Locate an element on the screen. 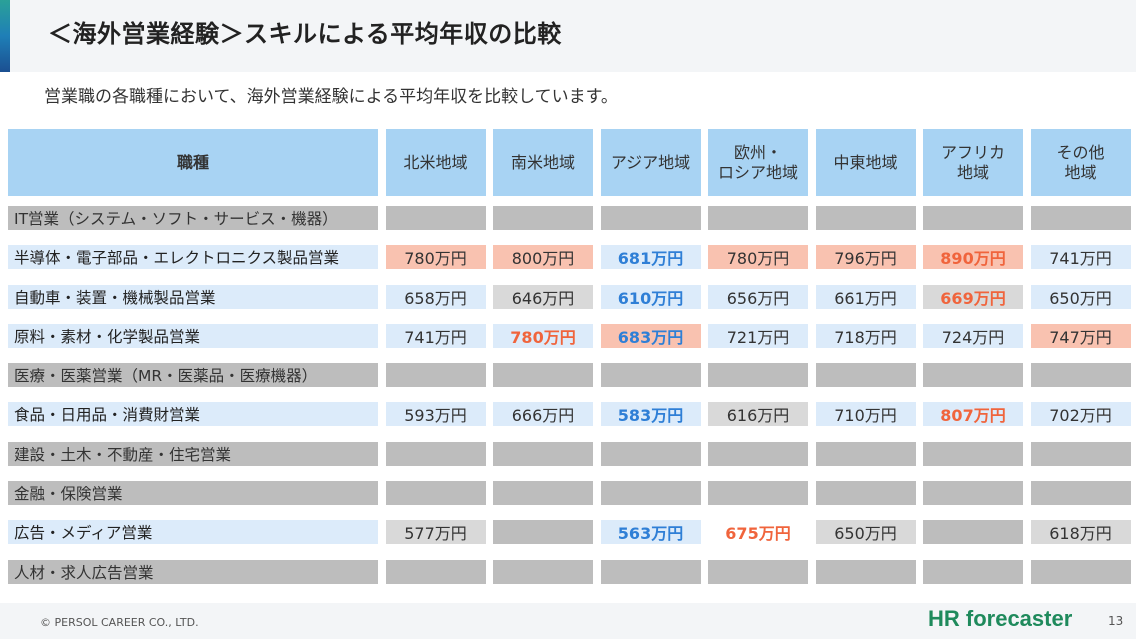 Image resolution: width=1136 pixels, height=639 pixels. salary-cell: 747万円 is located at coordinates (1080, 335).